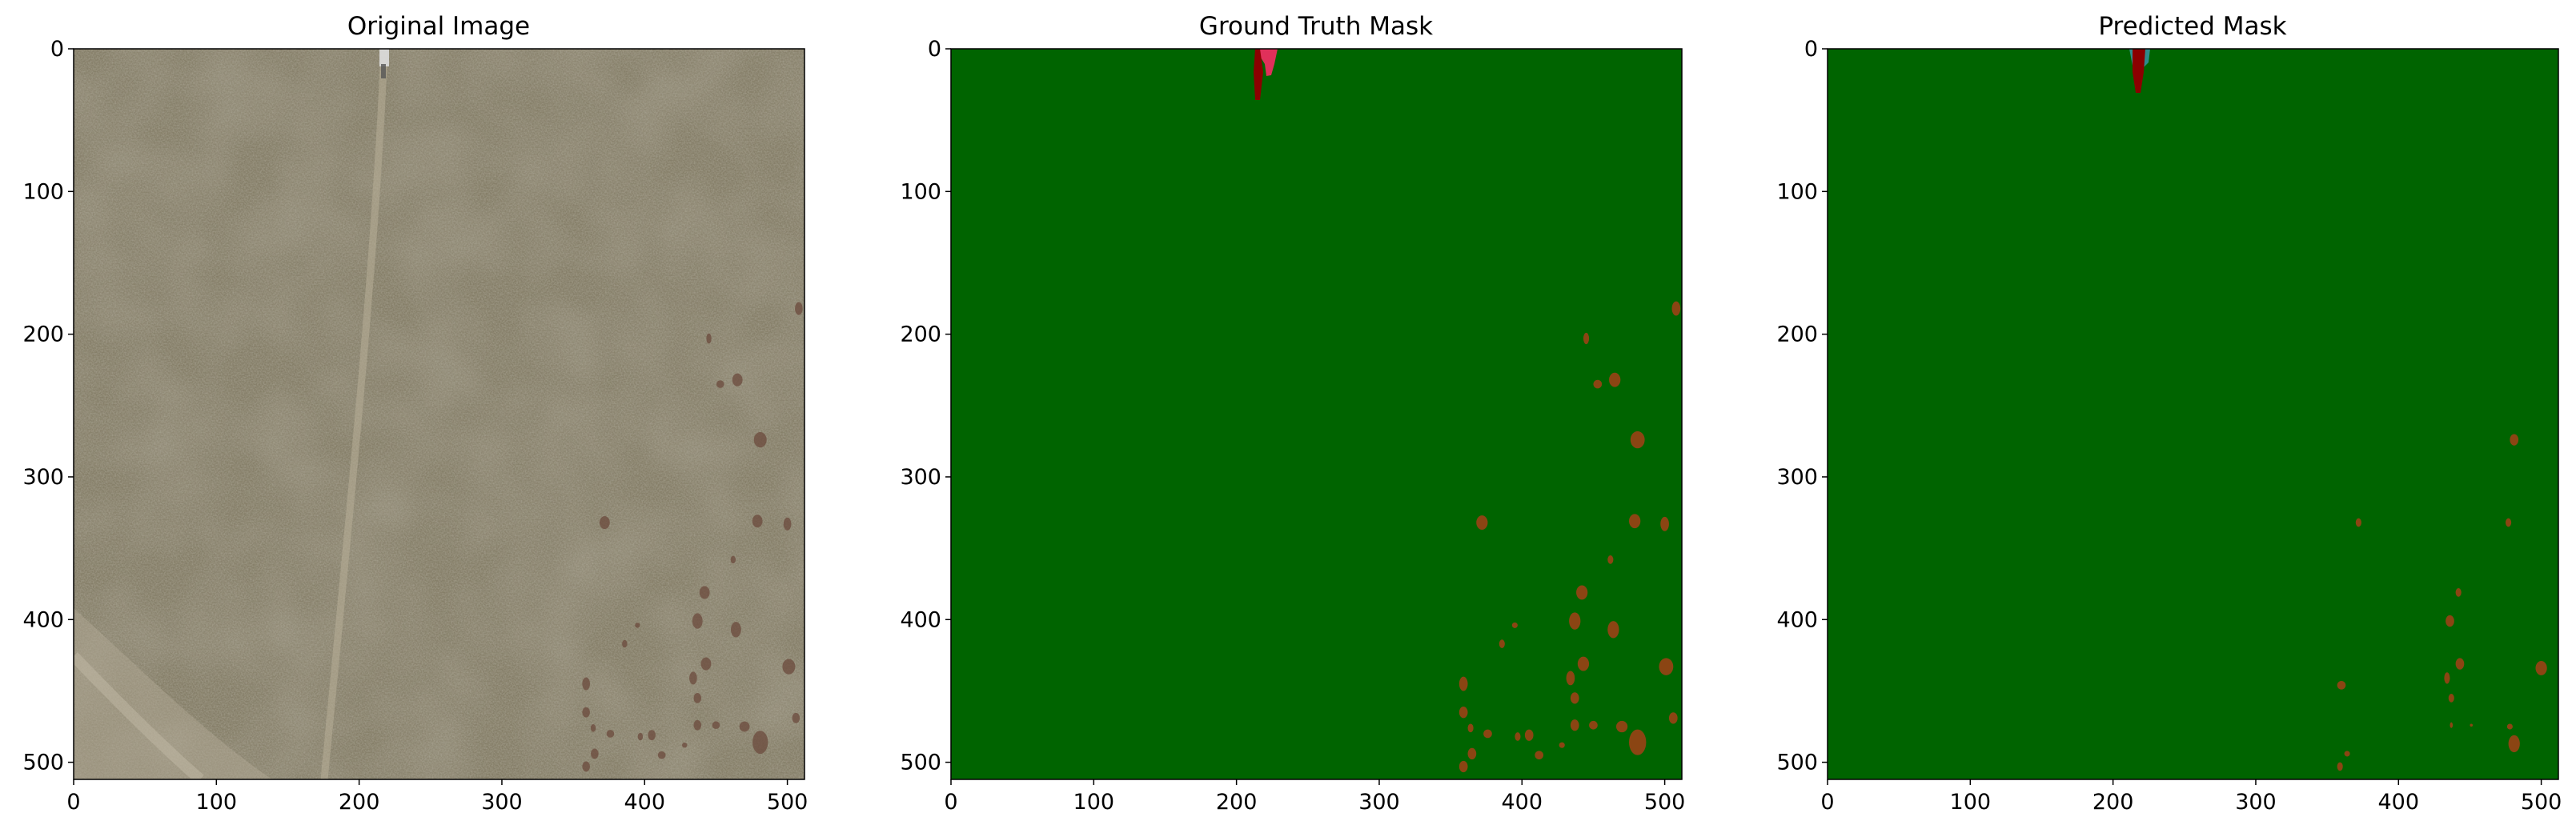 The width and height of the screenshot is (2576, 833). I want to click on mask-darkred-object, so click(2139, 71).